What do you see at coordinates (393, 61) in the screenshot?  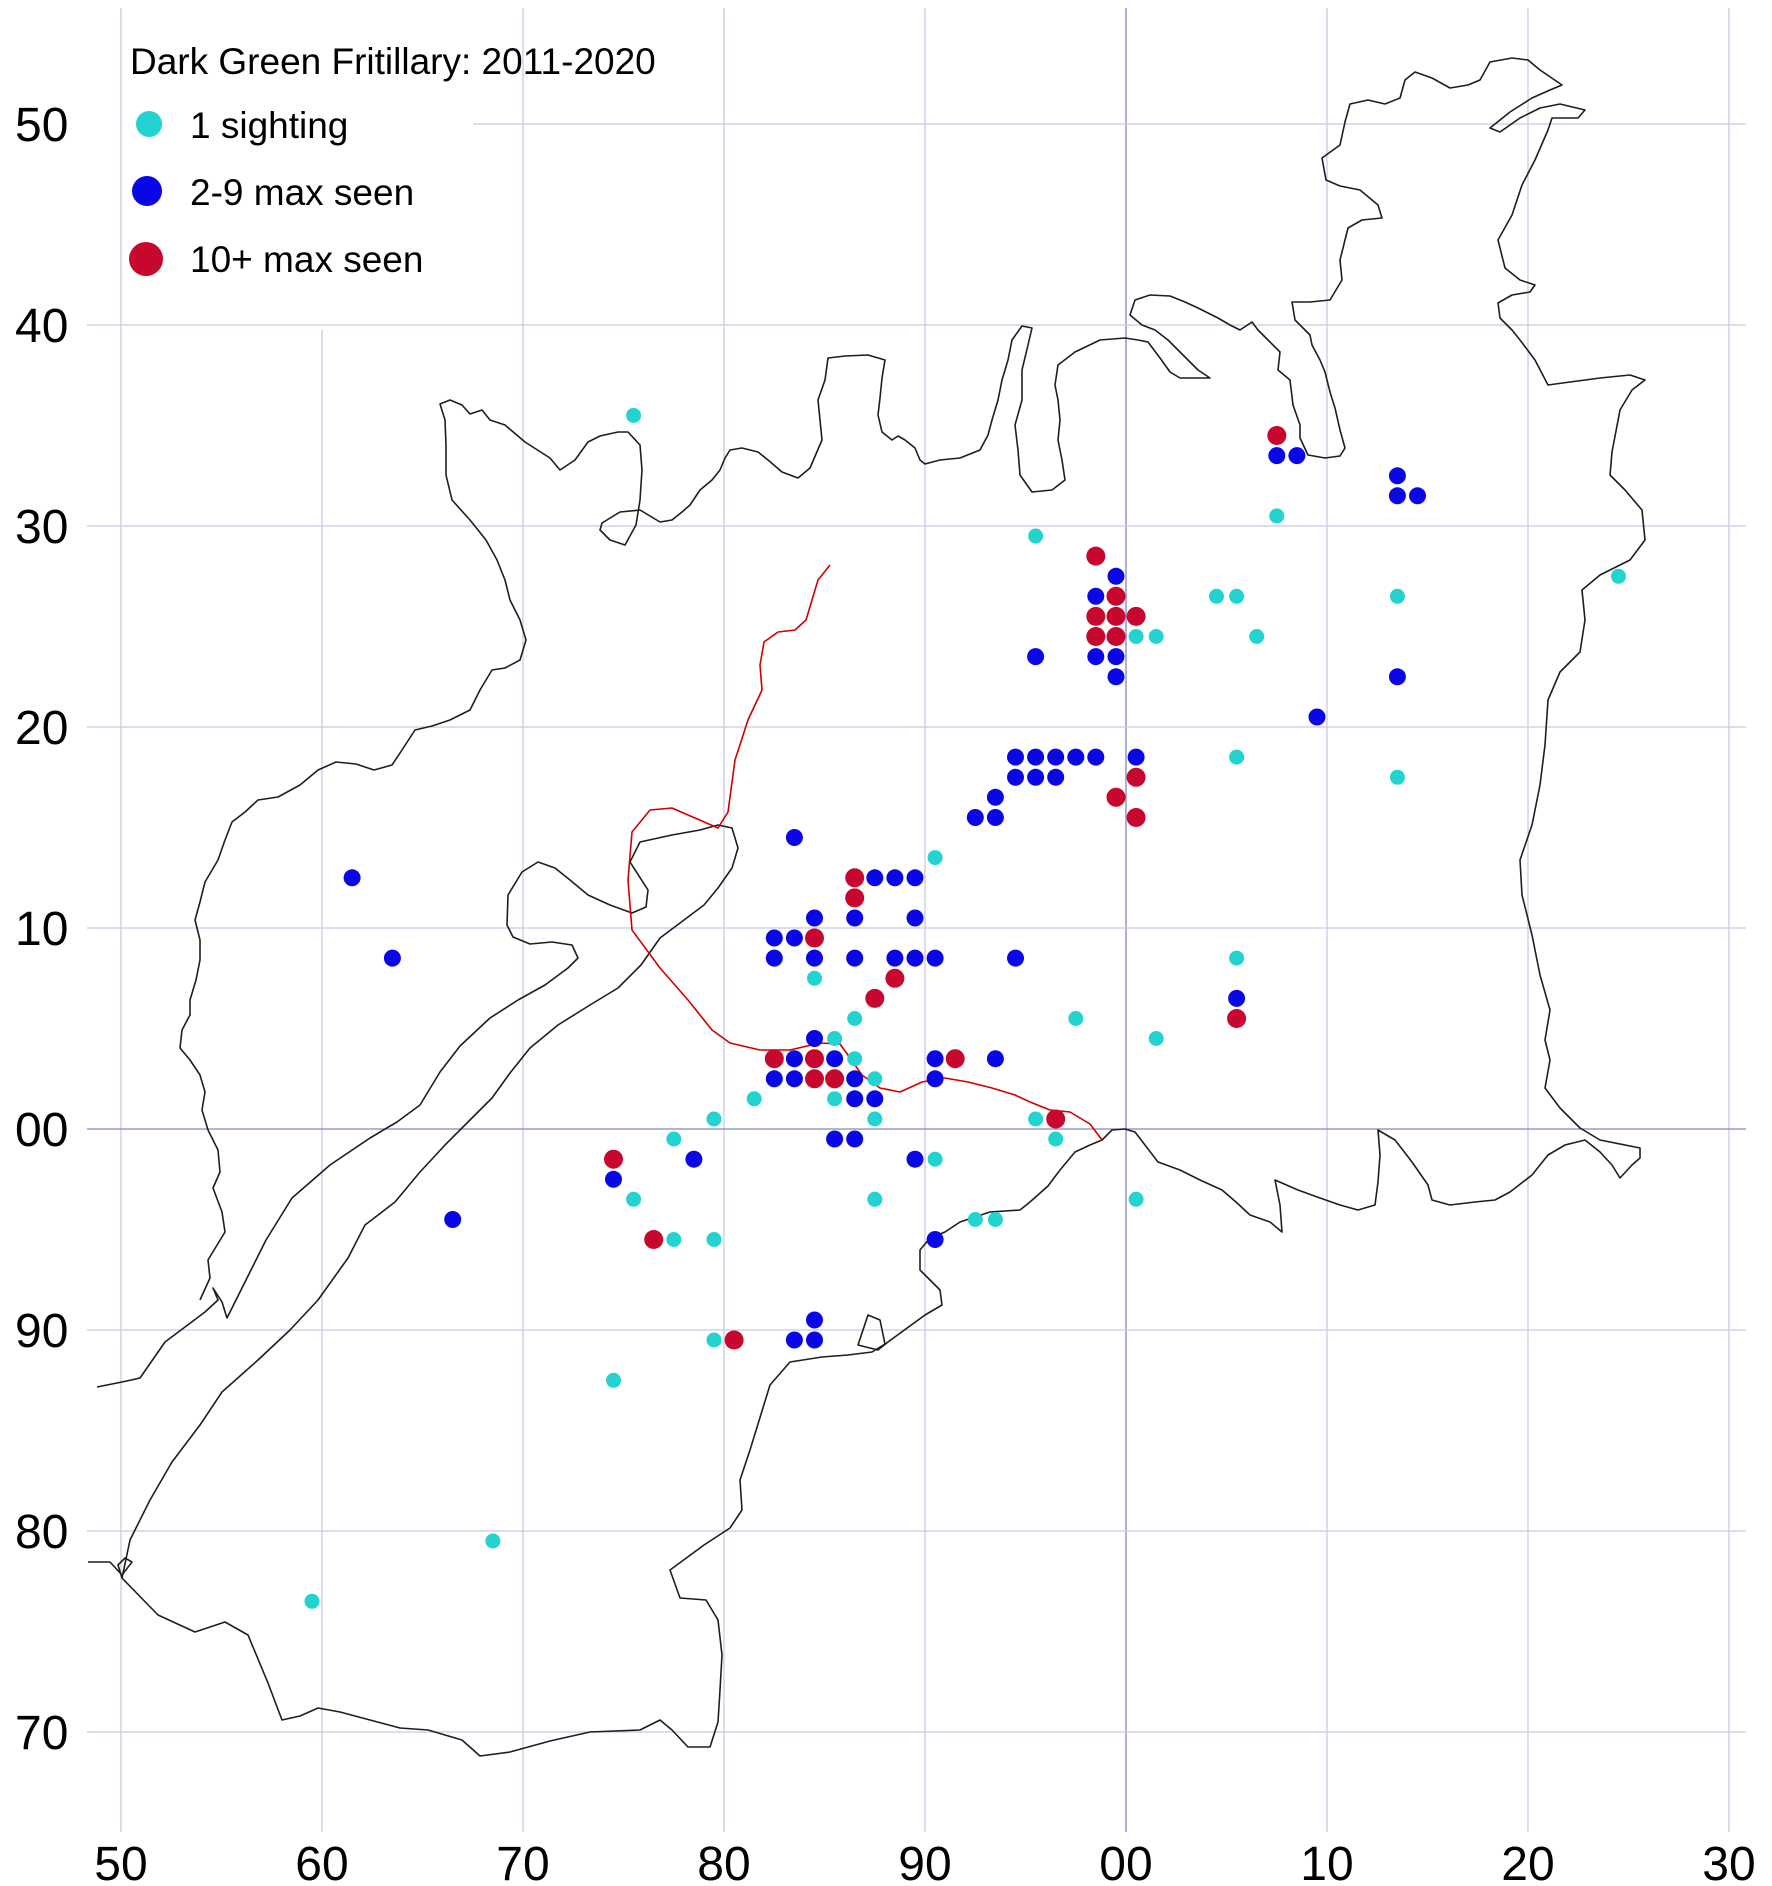 I see `map-title: Dark Green Fritillary: 2011-2020` at bounding box center [393, 61].